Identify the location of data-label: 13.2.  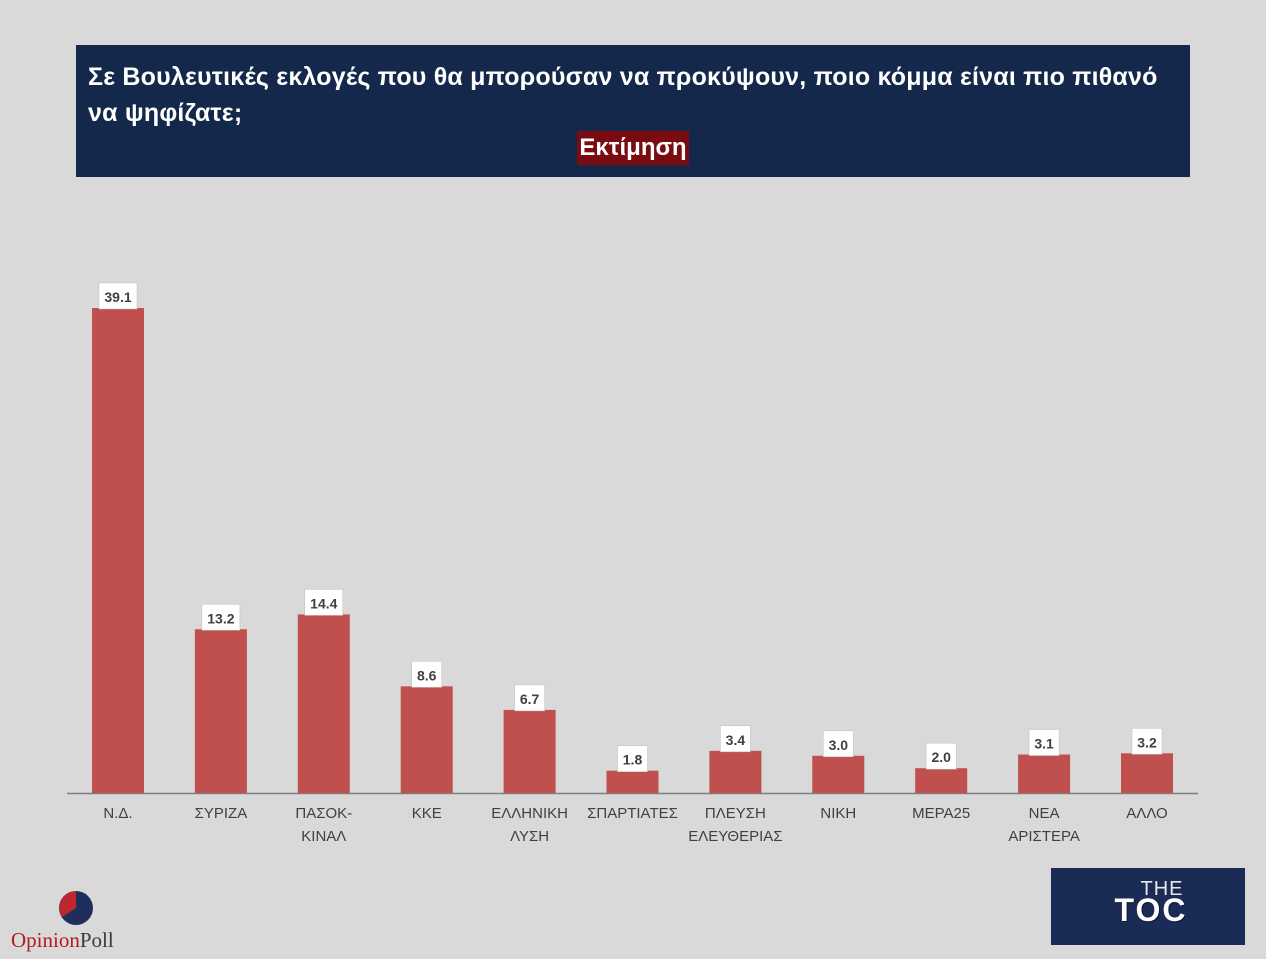
(220, 618).